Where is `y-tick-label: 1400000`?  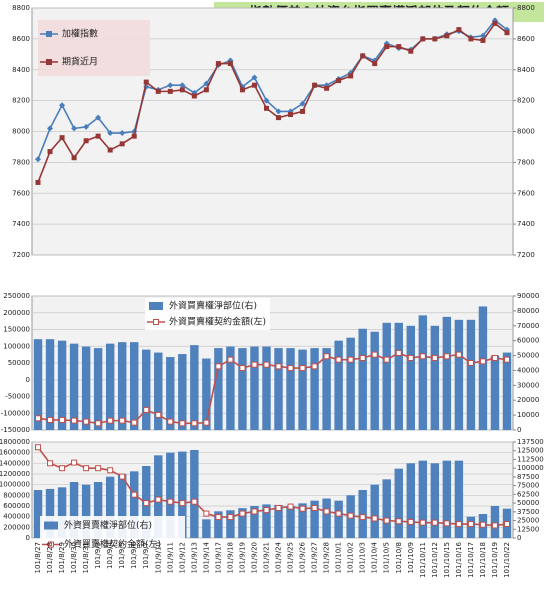
y-tick-label: 1400000 is located at coordinates (15, 463).